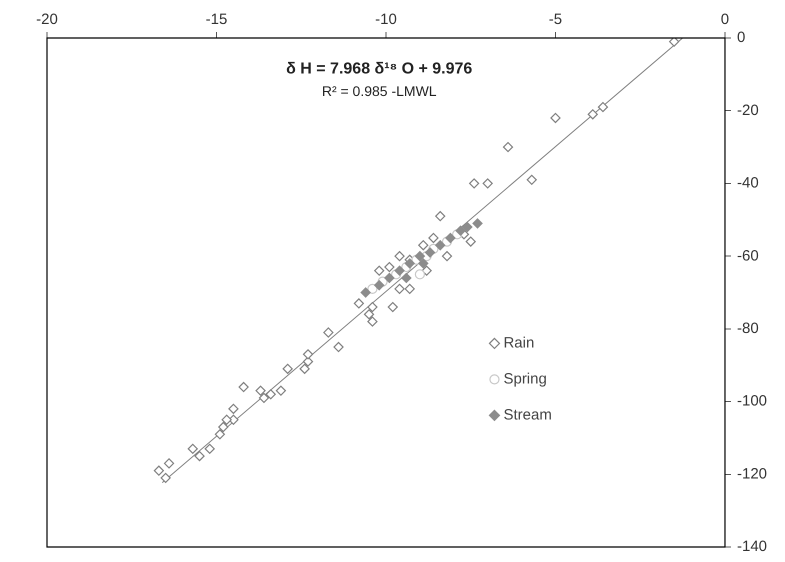 The width and height of the screenshot is (785, 562). I want to click on y-tick-label: 0, so click(741, 37).